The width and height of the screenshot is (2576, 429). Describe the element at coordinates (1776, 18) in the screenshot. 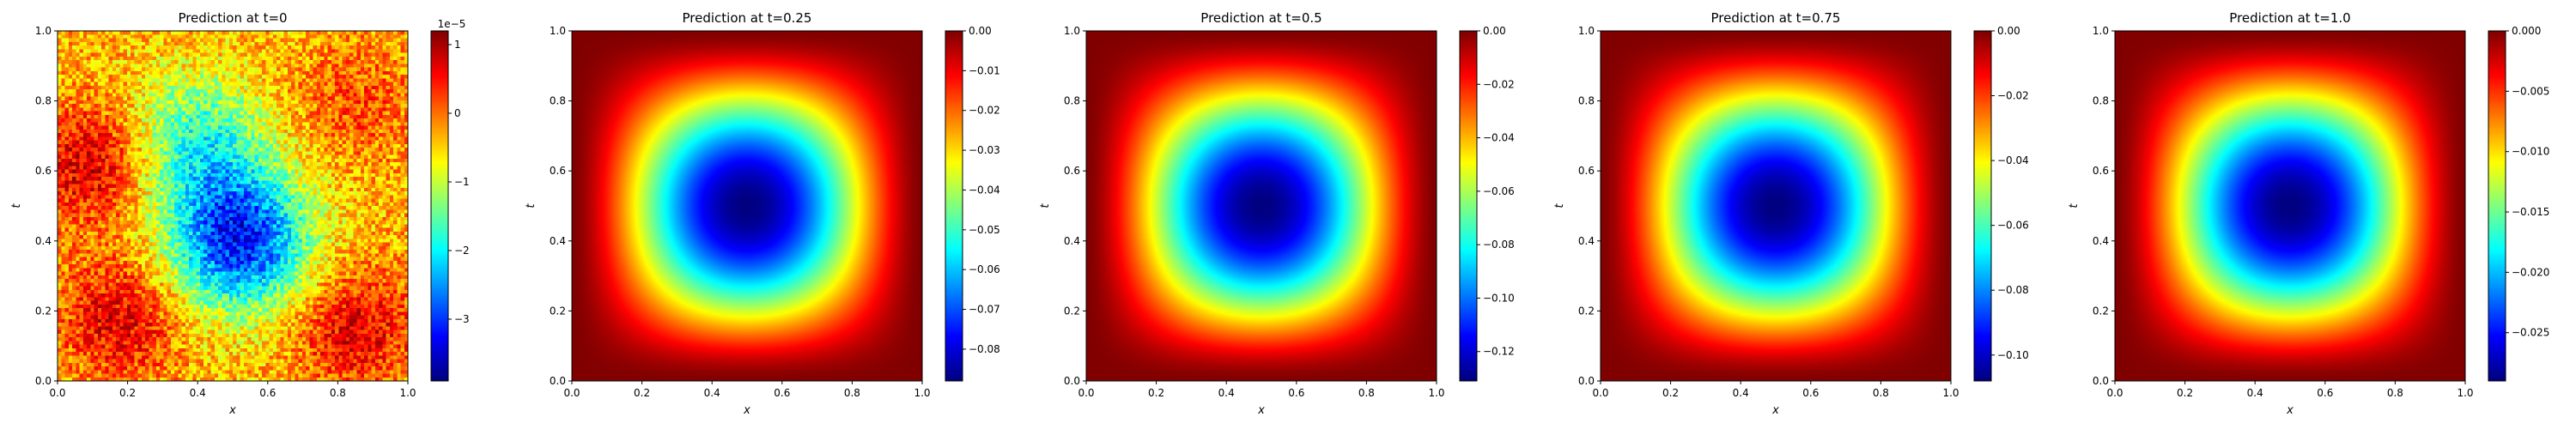

I see `chart-title: Prediction at t=0.75` at that location.